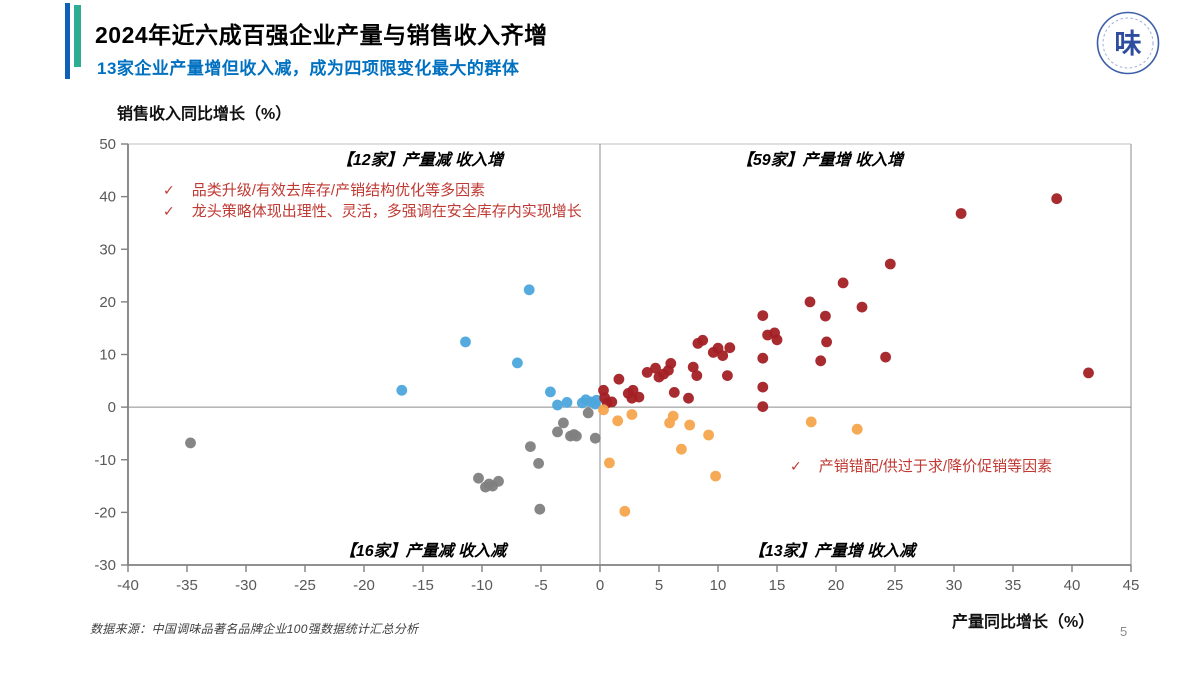 The image size is (1200, 675). I want to click on x-tick-label: 10, so click(718, 585).